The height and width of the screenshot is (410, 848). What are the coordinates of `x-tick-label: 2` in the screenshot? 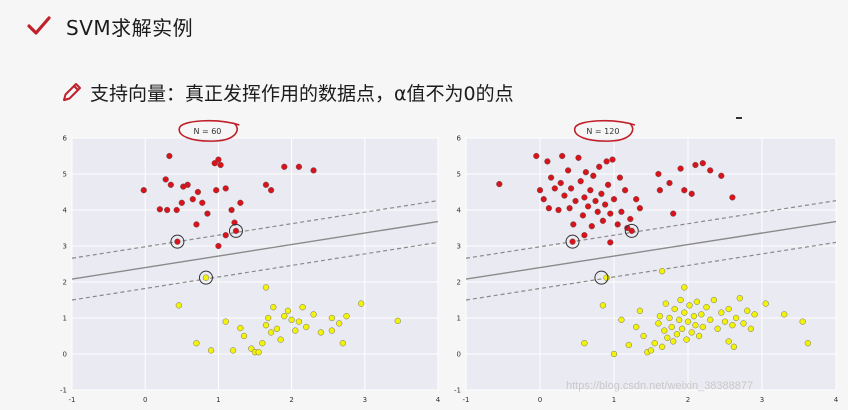 It's located at (688, 400).